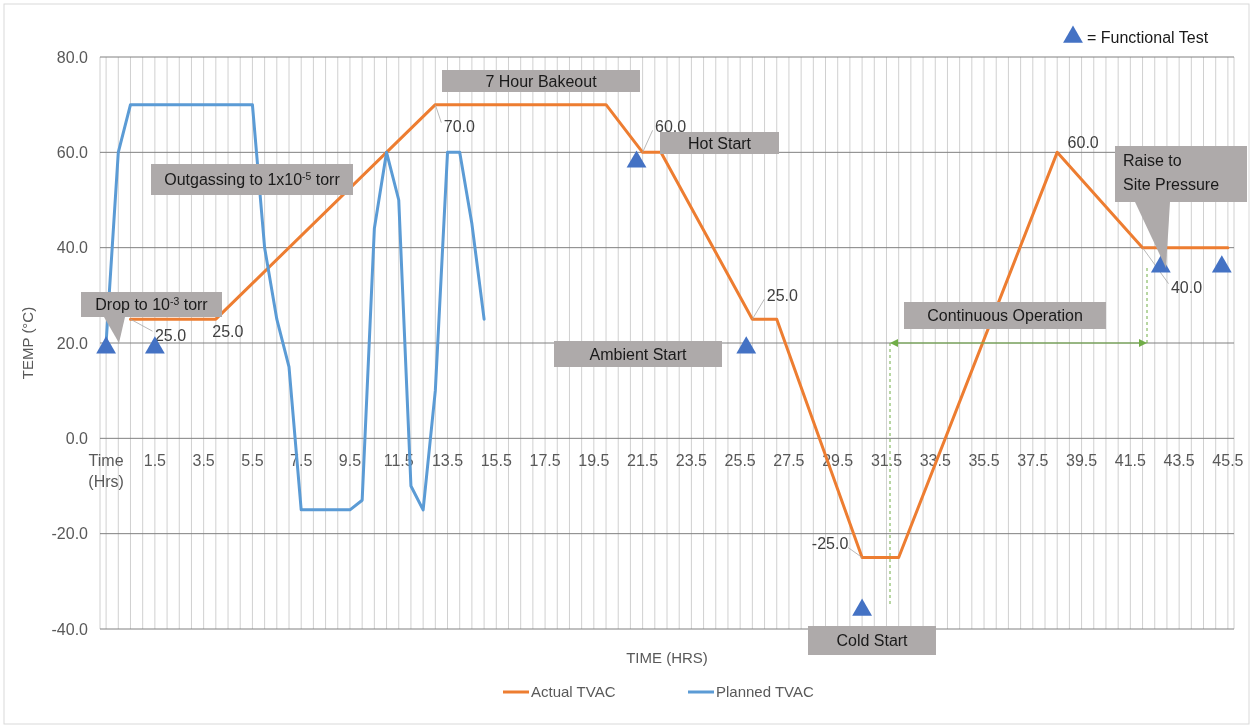 The width and height of the screenshot is (1253, 728). I want to click on legend-label: Actual TVAC, so click(573, 692).